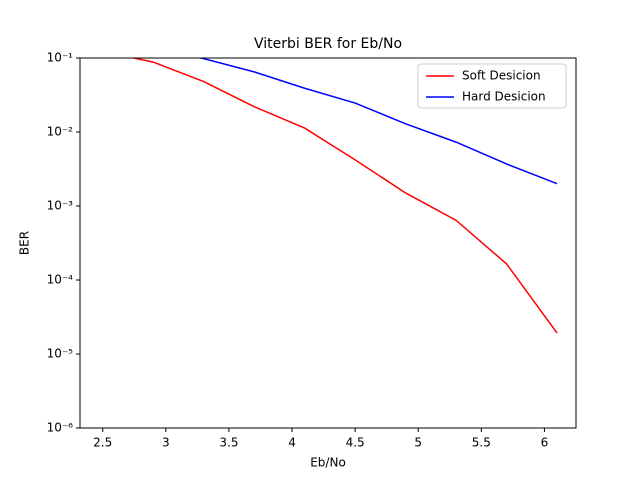 Image resolution: width=640 pixels, height=480 pixels. What do you see at coordinates (481, 443) in the screenshot?
I see `x-tick-label: 5.5` at bounding box center [481, 443].